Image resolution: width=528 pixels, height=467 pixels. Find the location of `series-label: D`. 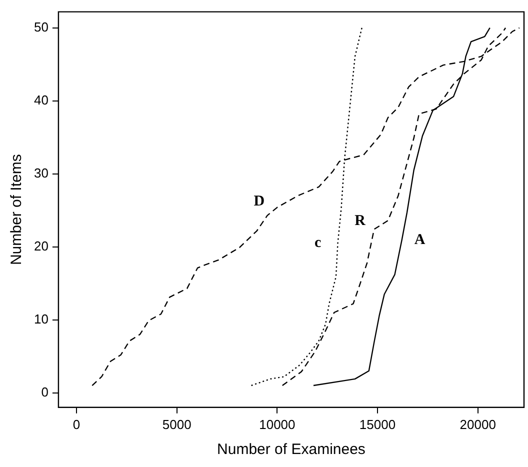

series-label: D is located at coordinates (259, 201).